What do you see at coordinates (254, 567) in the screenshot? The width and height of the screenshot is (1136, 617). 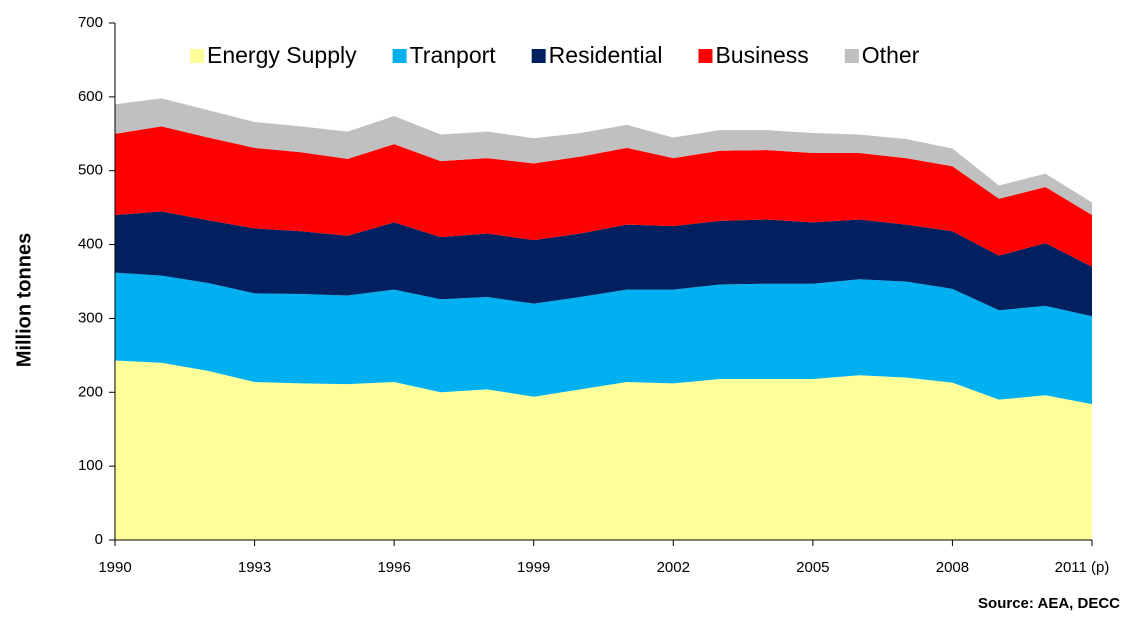 I see `x-tick-label: 1993` at bounding box center [254, 567].